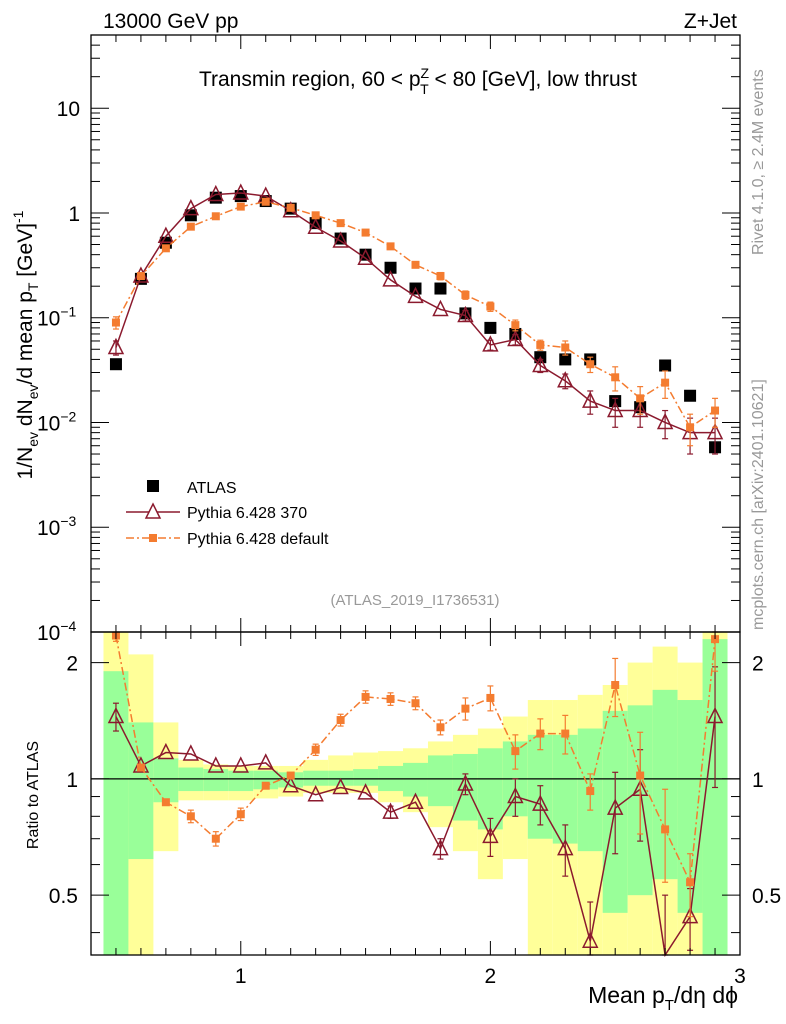 The image size is (786, 1024). I want to click on legend-marker-atlas, so click(153, 486).